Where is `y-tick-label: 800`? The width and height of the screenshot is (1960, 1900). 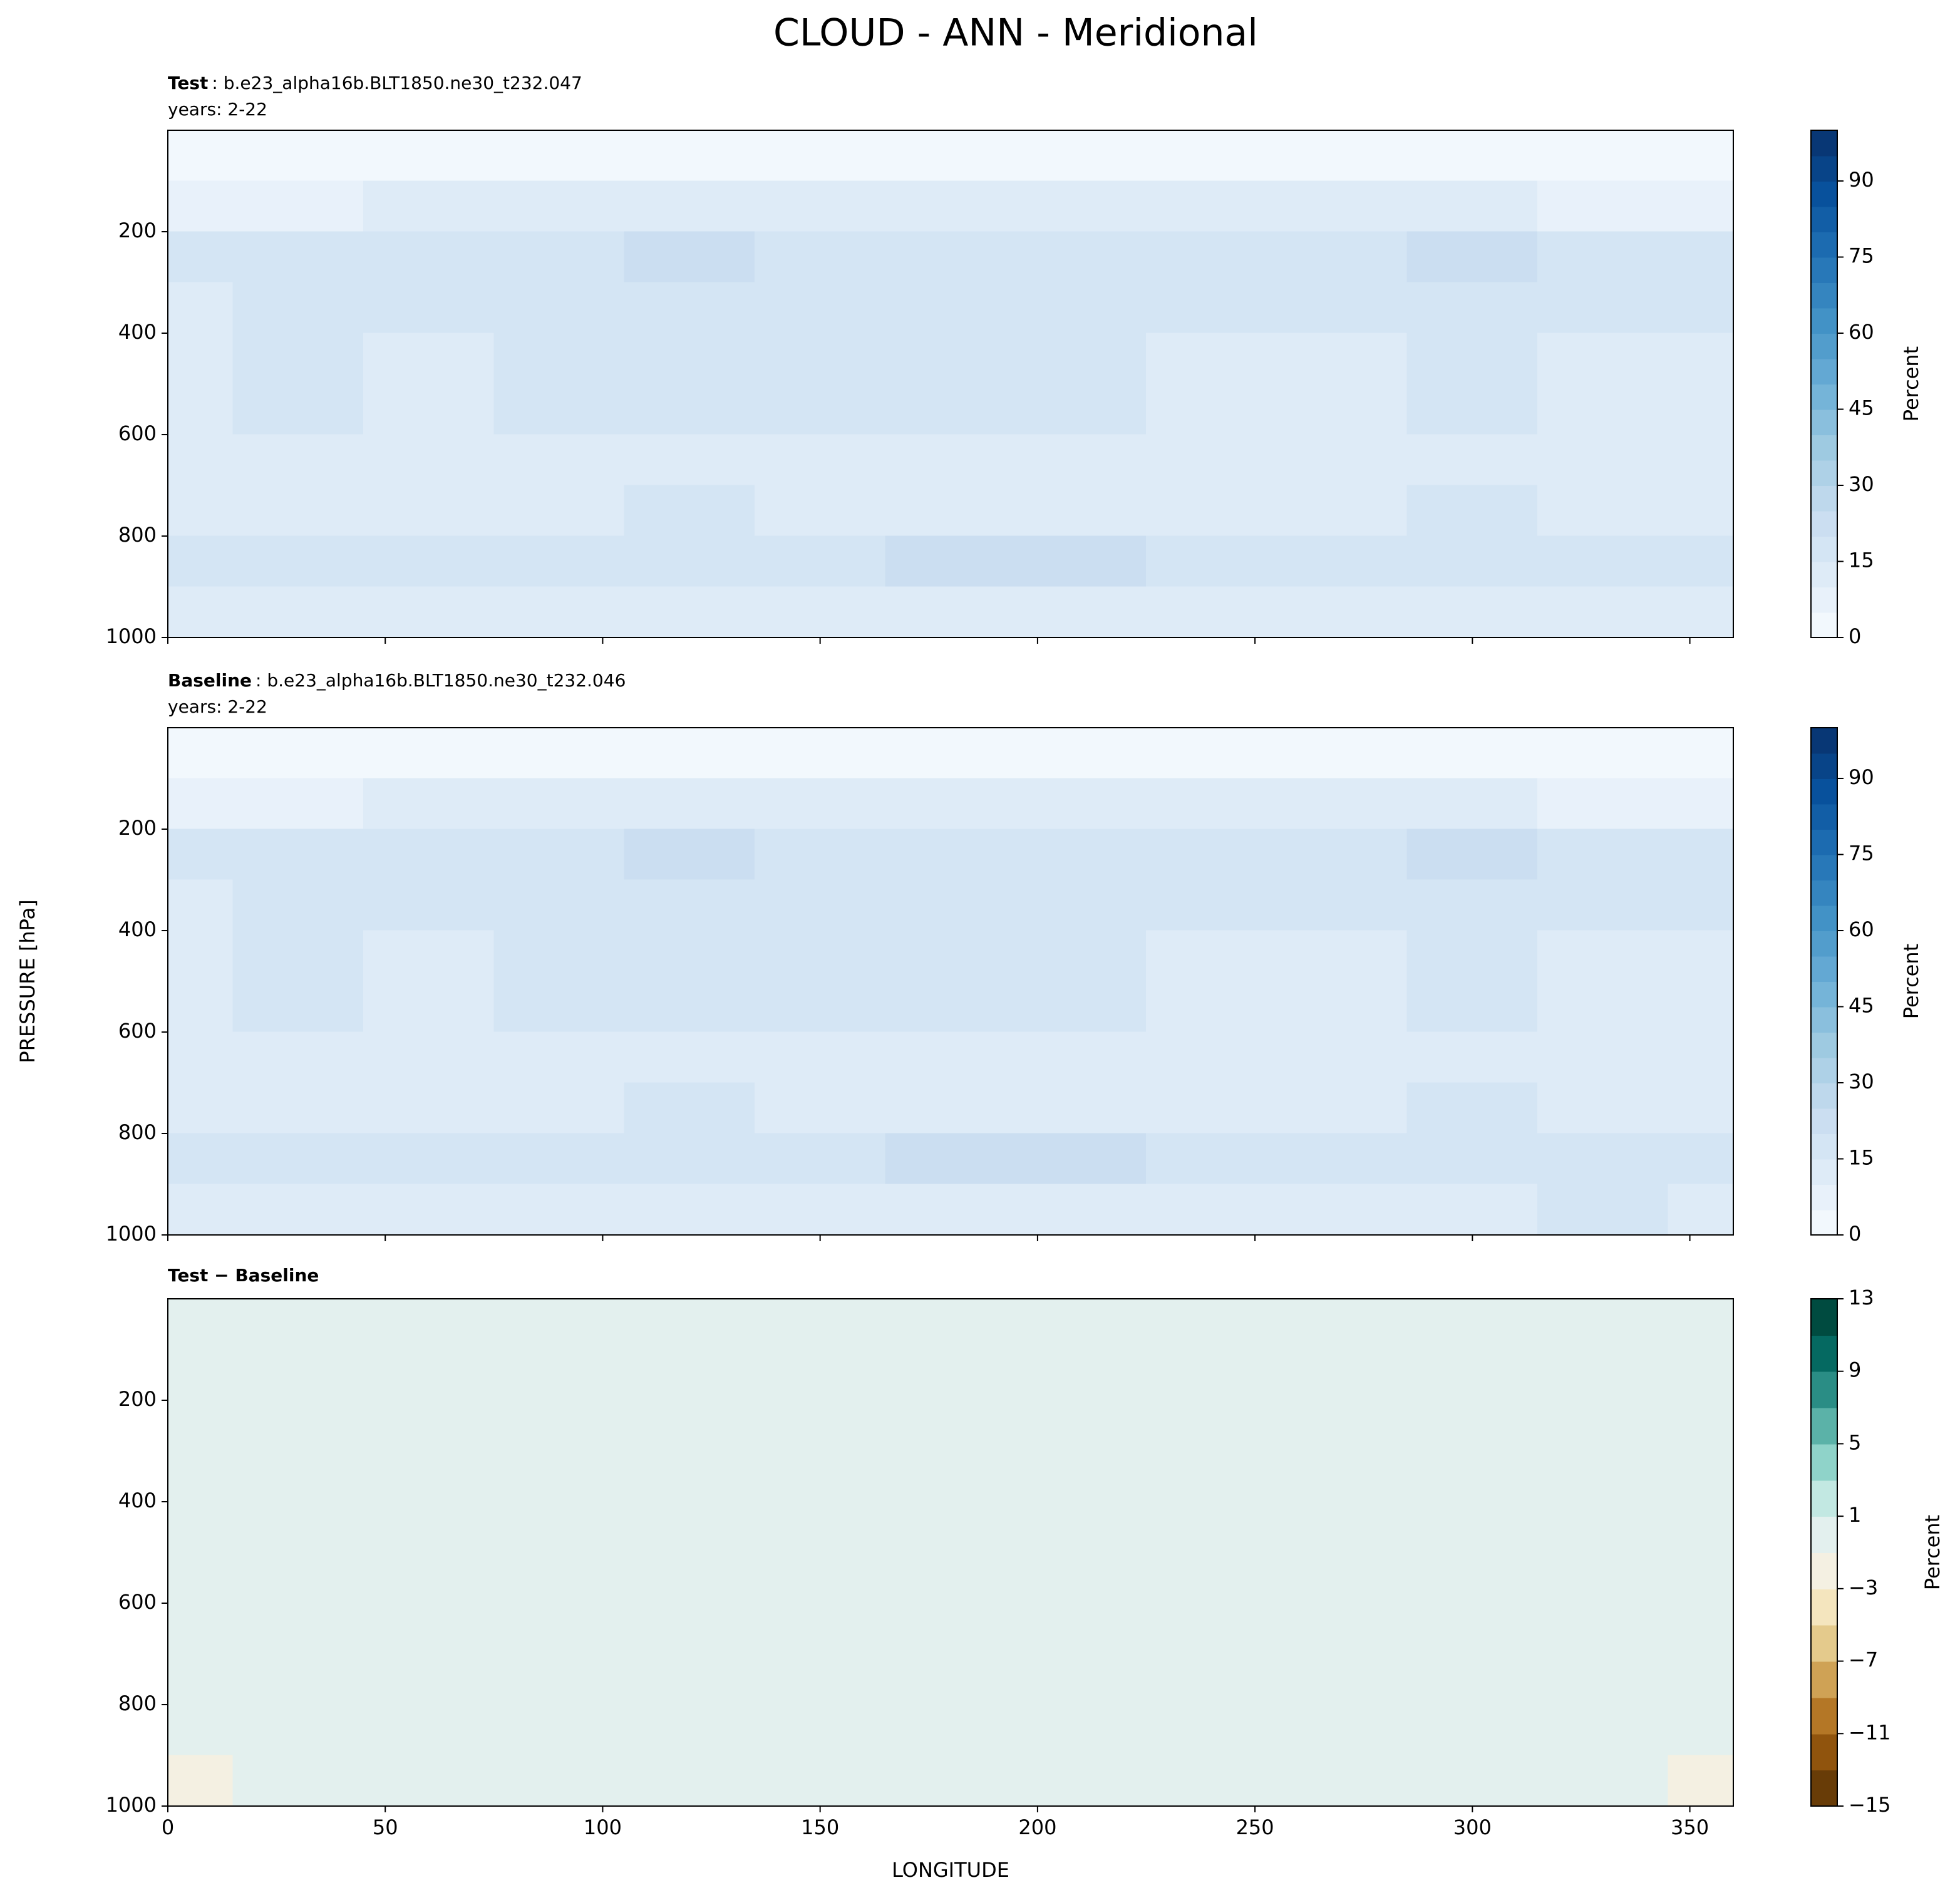
y-tick-label: 800 is located at coordinates (137, 1132).